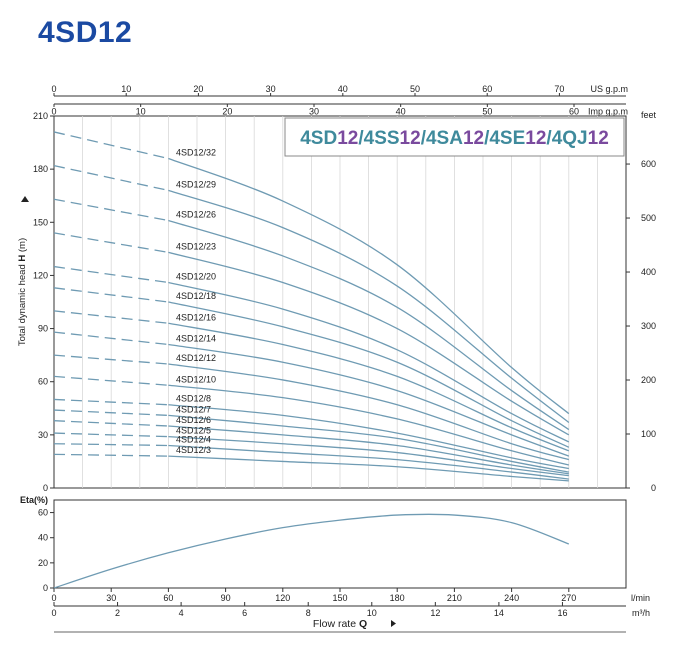 The height and width of the screenshot is (650, 696). What do you see at coordinates (271, 89) in the screenshot?
I see `us-gpm-tick-label: 30` at bounding box center [271, 89].